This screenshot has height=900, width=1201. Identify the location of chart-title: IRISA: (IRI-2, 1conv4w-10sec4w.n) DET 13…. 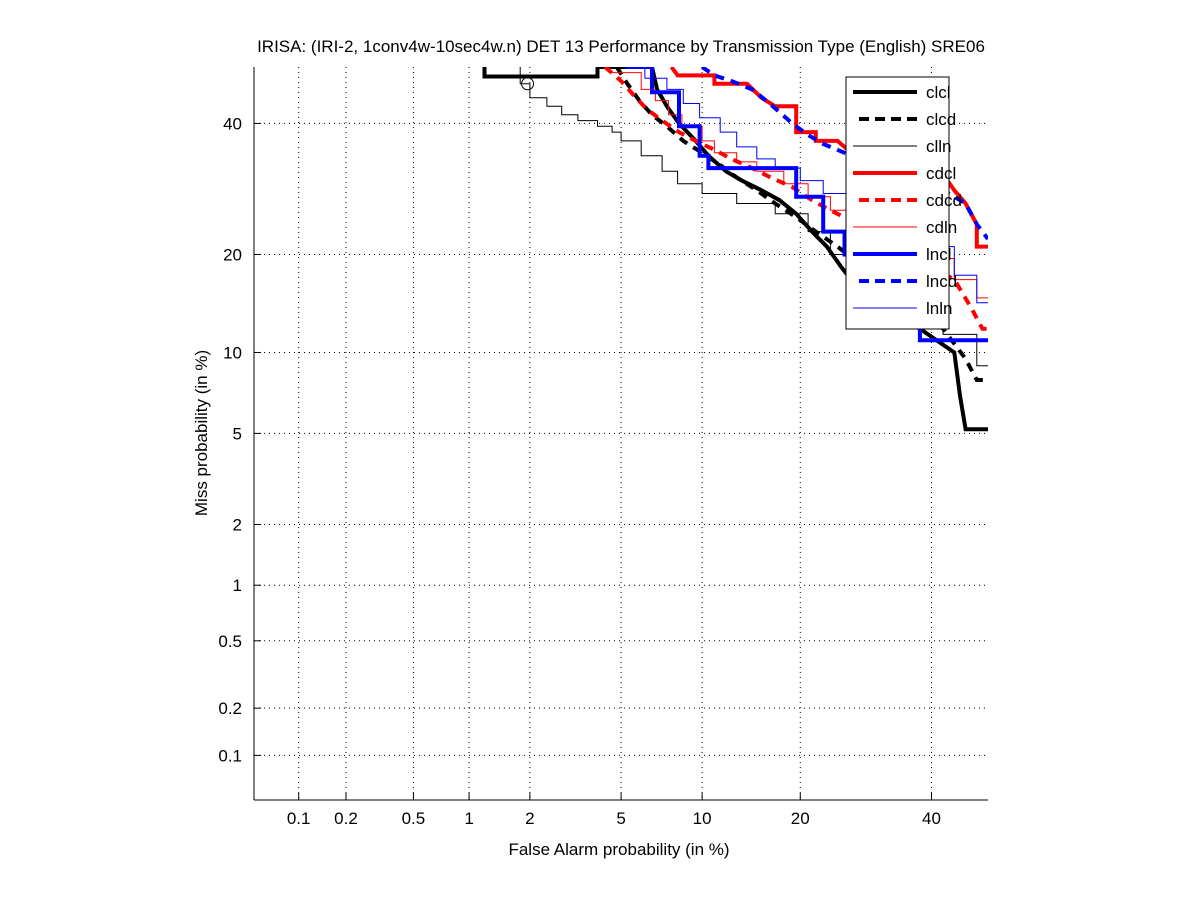
(621, 46).